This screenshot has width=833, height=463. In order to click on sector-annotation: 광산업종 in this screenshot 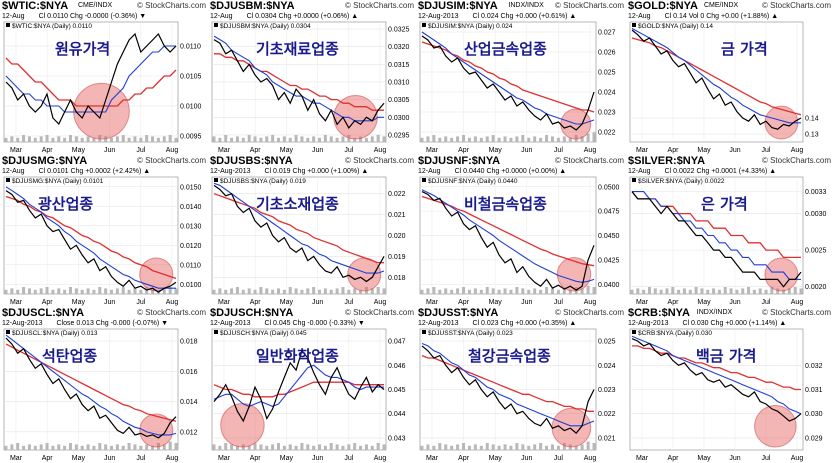, I will do `click(66, 204)`.